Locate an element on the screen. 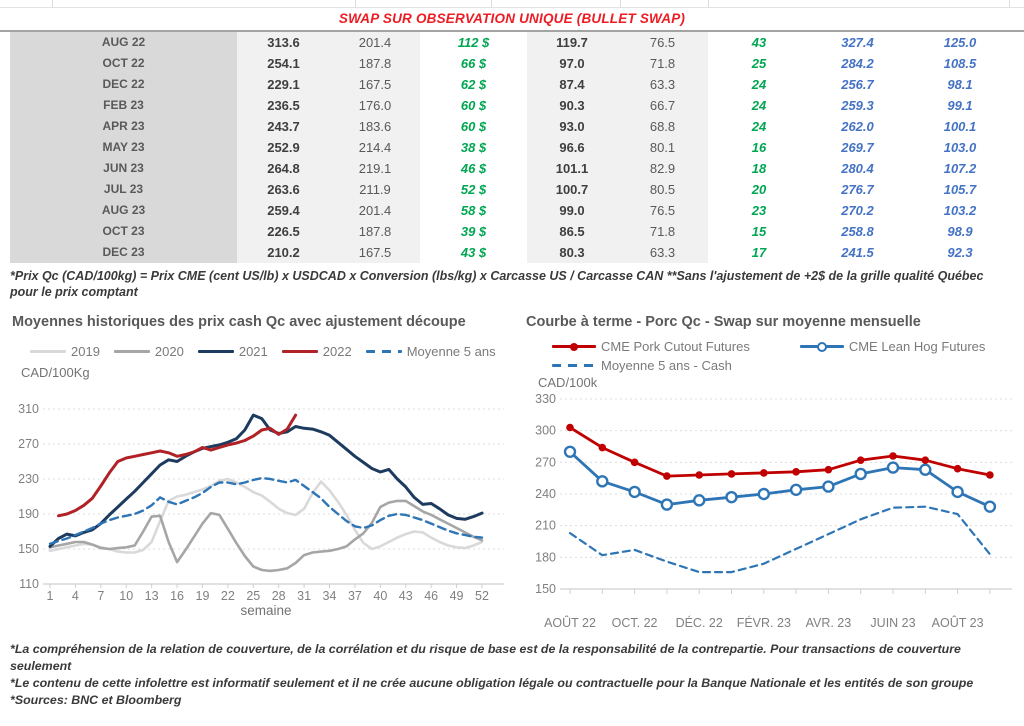 The height and width of the screenshot is (726, 1024). value-cell: 82.9 is located at coordinates (662, 168).